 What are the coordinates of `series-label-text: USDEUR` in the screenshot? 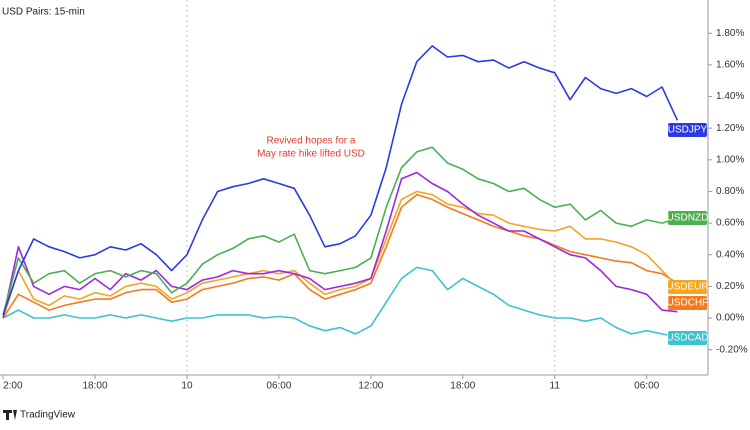 It's located at (687, 287).